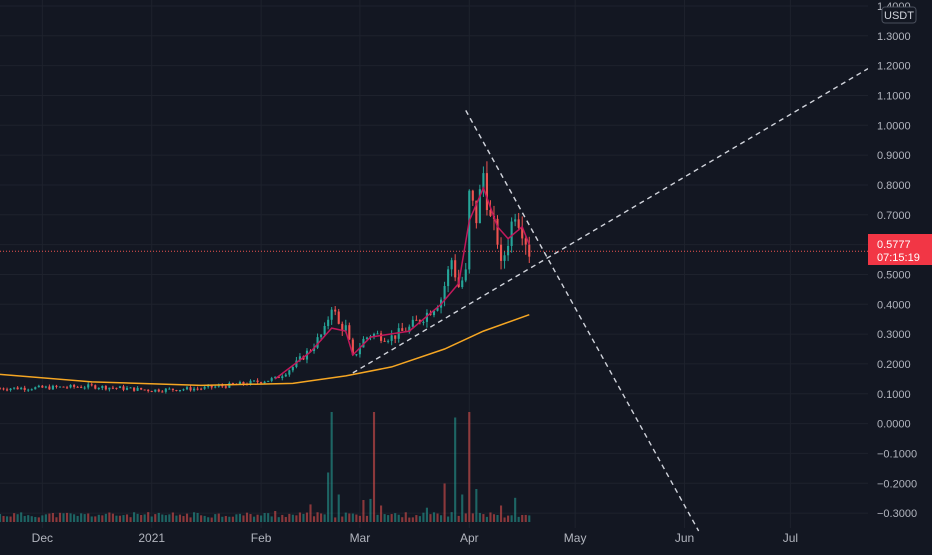 The image size is (932, 555). Describe the element at coordinates (261, 538) in the screenshot. I see `time-tick-label: Feb` at that location.